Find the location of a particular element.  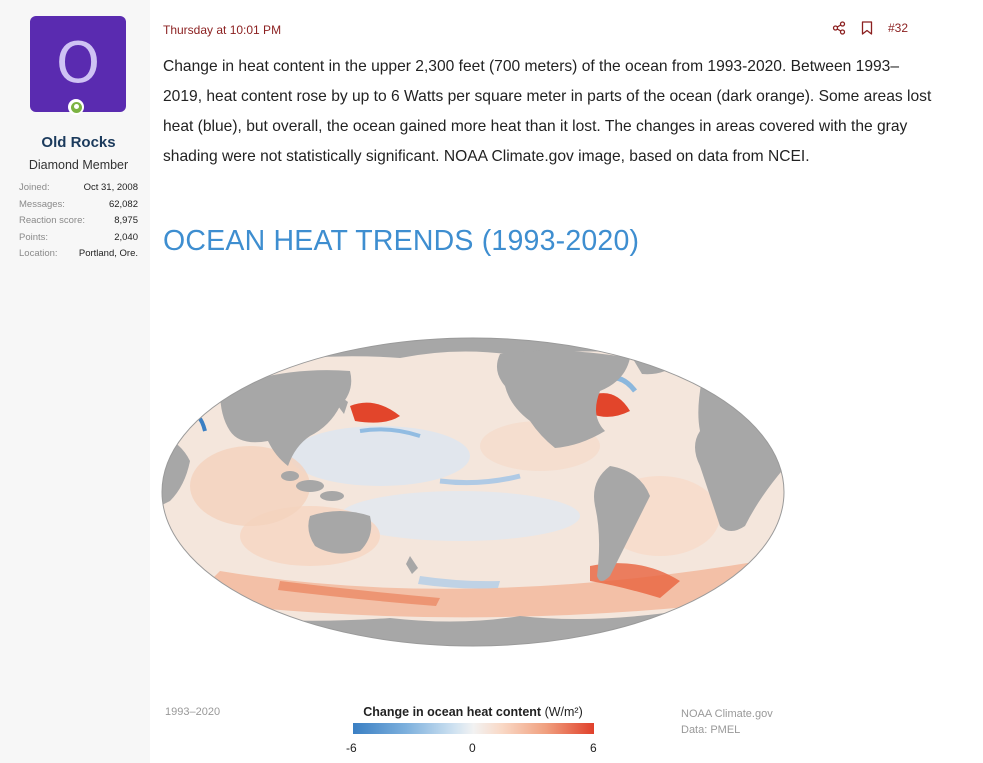

legend-min-tick: -6 is located at coordinates (351, 748).